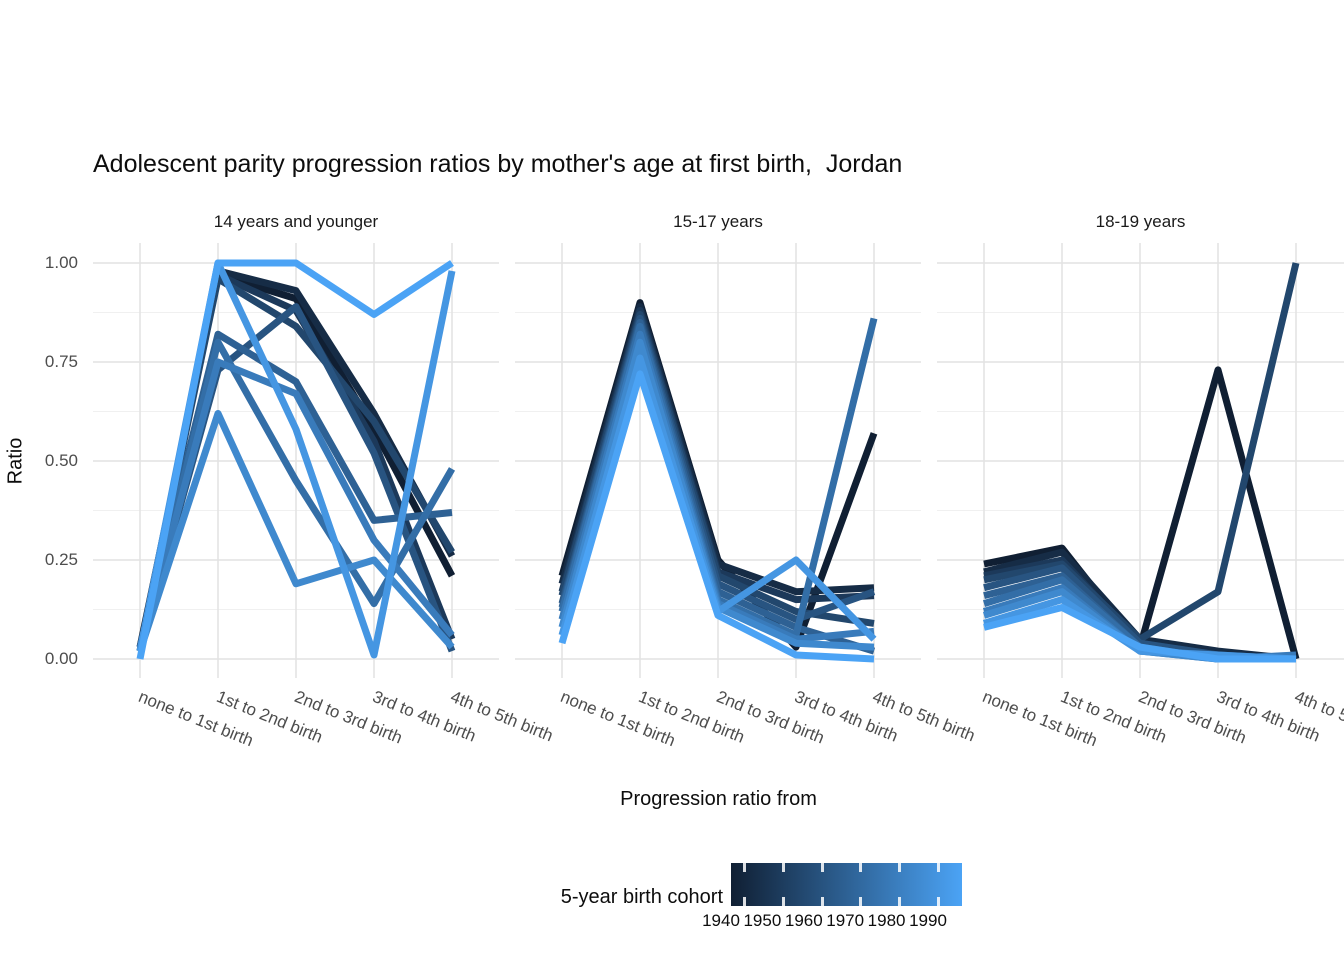  Describe the element at coordinates (61, 658) in the screenshot. I see `y-tick-label: 0.00` at that location.